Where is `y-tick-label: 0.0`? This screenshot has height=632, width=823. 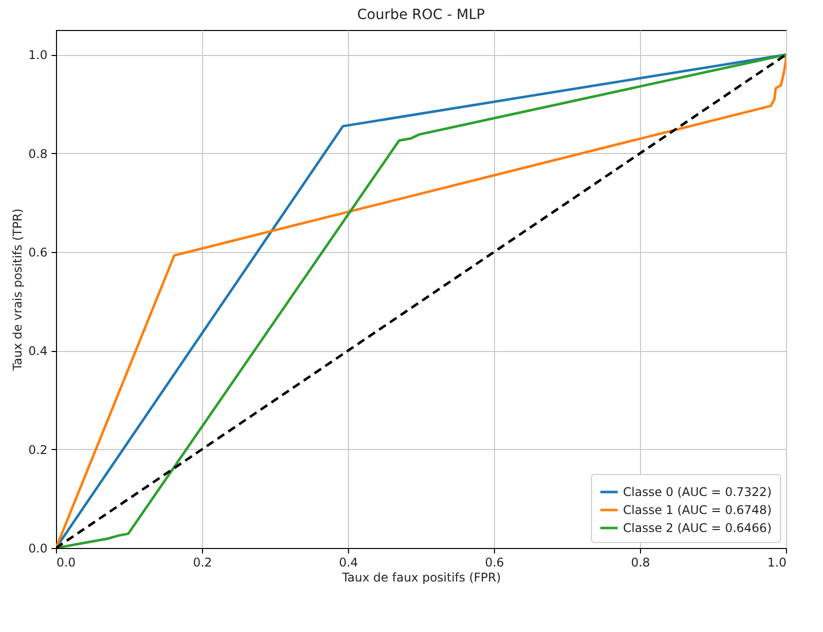 y-tick-label: 0.0 is located at coordinates (38, 549).